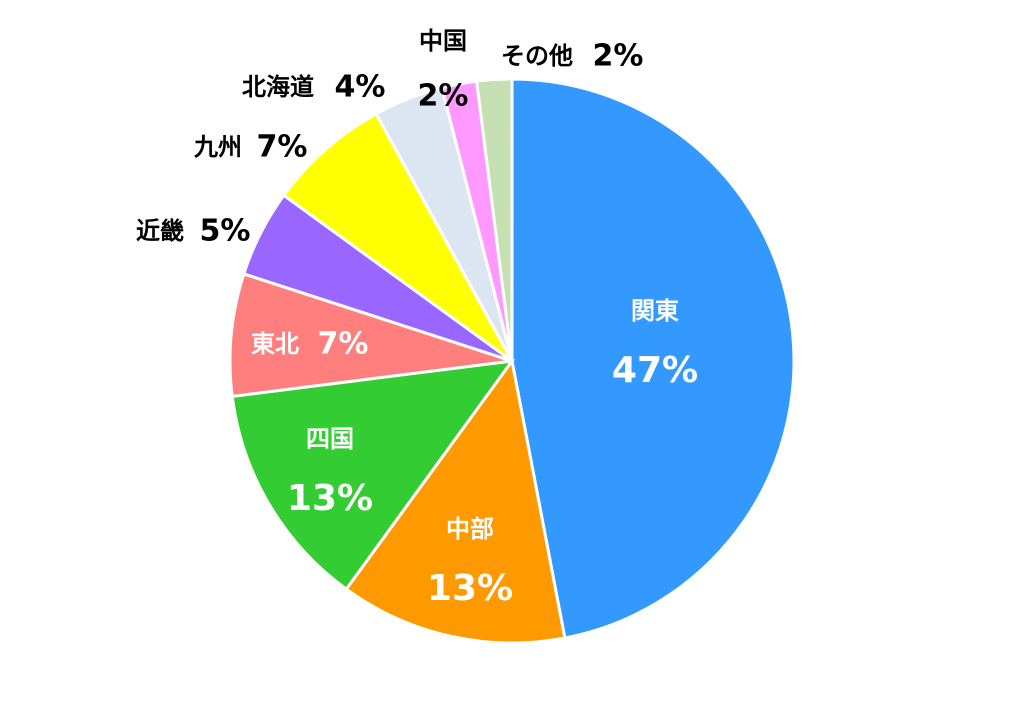 Image resolution: width=1024 pixels, height=725 pixels. What do you see at coordinates (470, 529) in the screenshot?
I see `slice-name: 中部` at bounding box center [470, 529].